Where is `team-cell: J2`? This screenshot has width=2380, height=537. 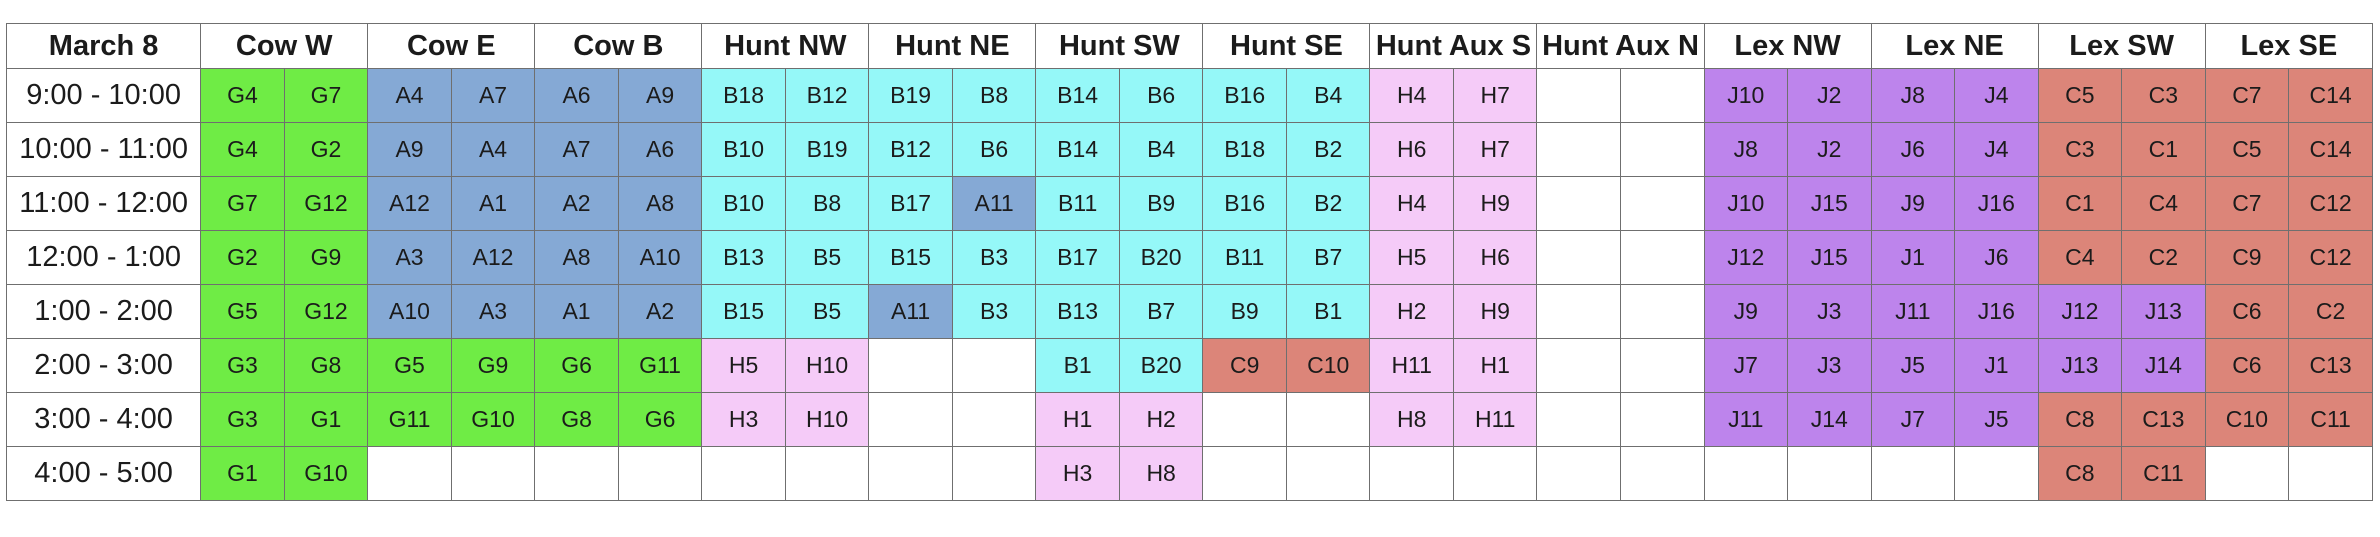
team-cell: J2 is located at coordinates (1829, 95).